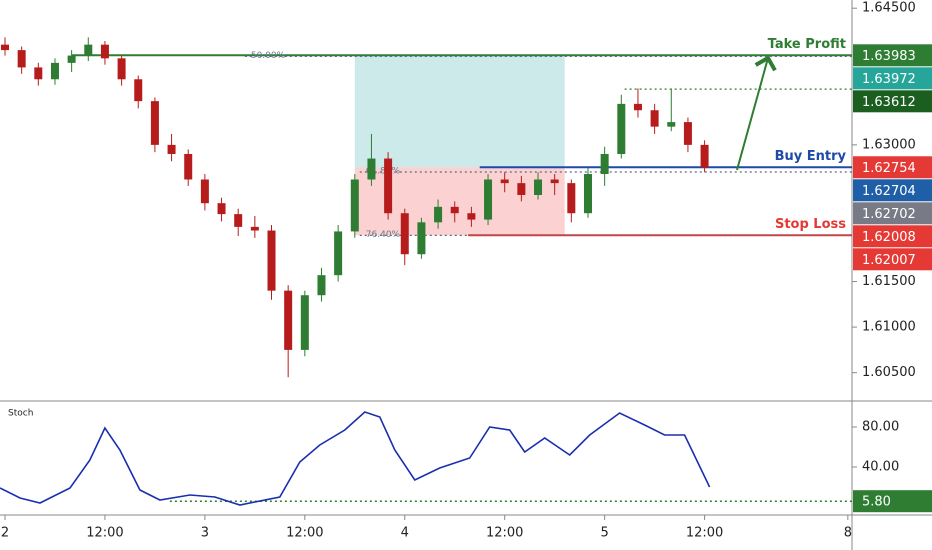 The image size is (932, 550). I want to click on x-tick-label: 2, so click(5, 533).